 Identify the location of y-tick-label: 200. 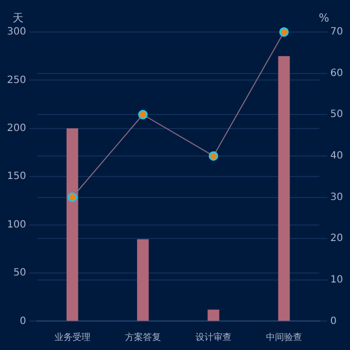
(16, 128).